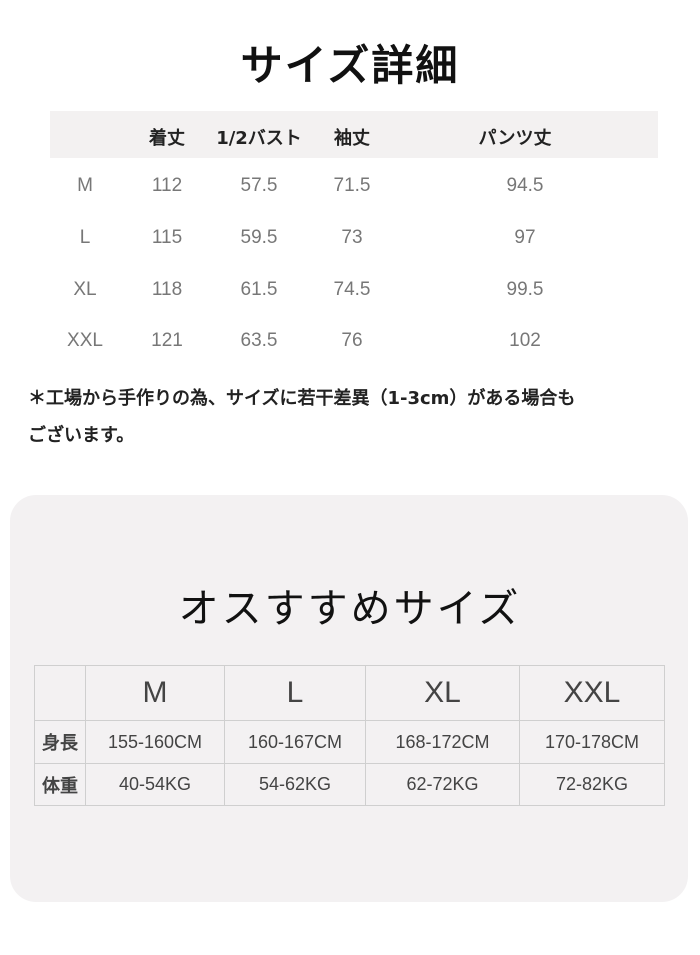  Describe the element at coordinates (85, 289) in the screenshot. I see `size-label: XL` at that location.